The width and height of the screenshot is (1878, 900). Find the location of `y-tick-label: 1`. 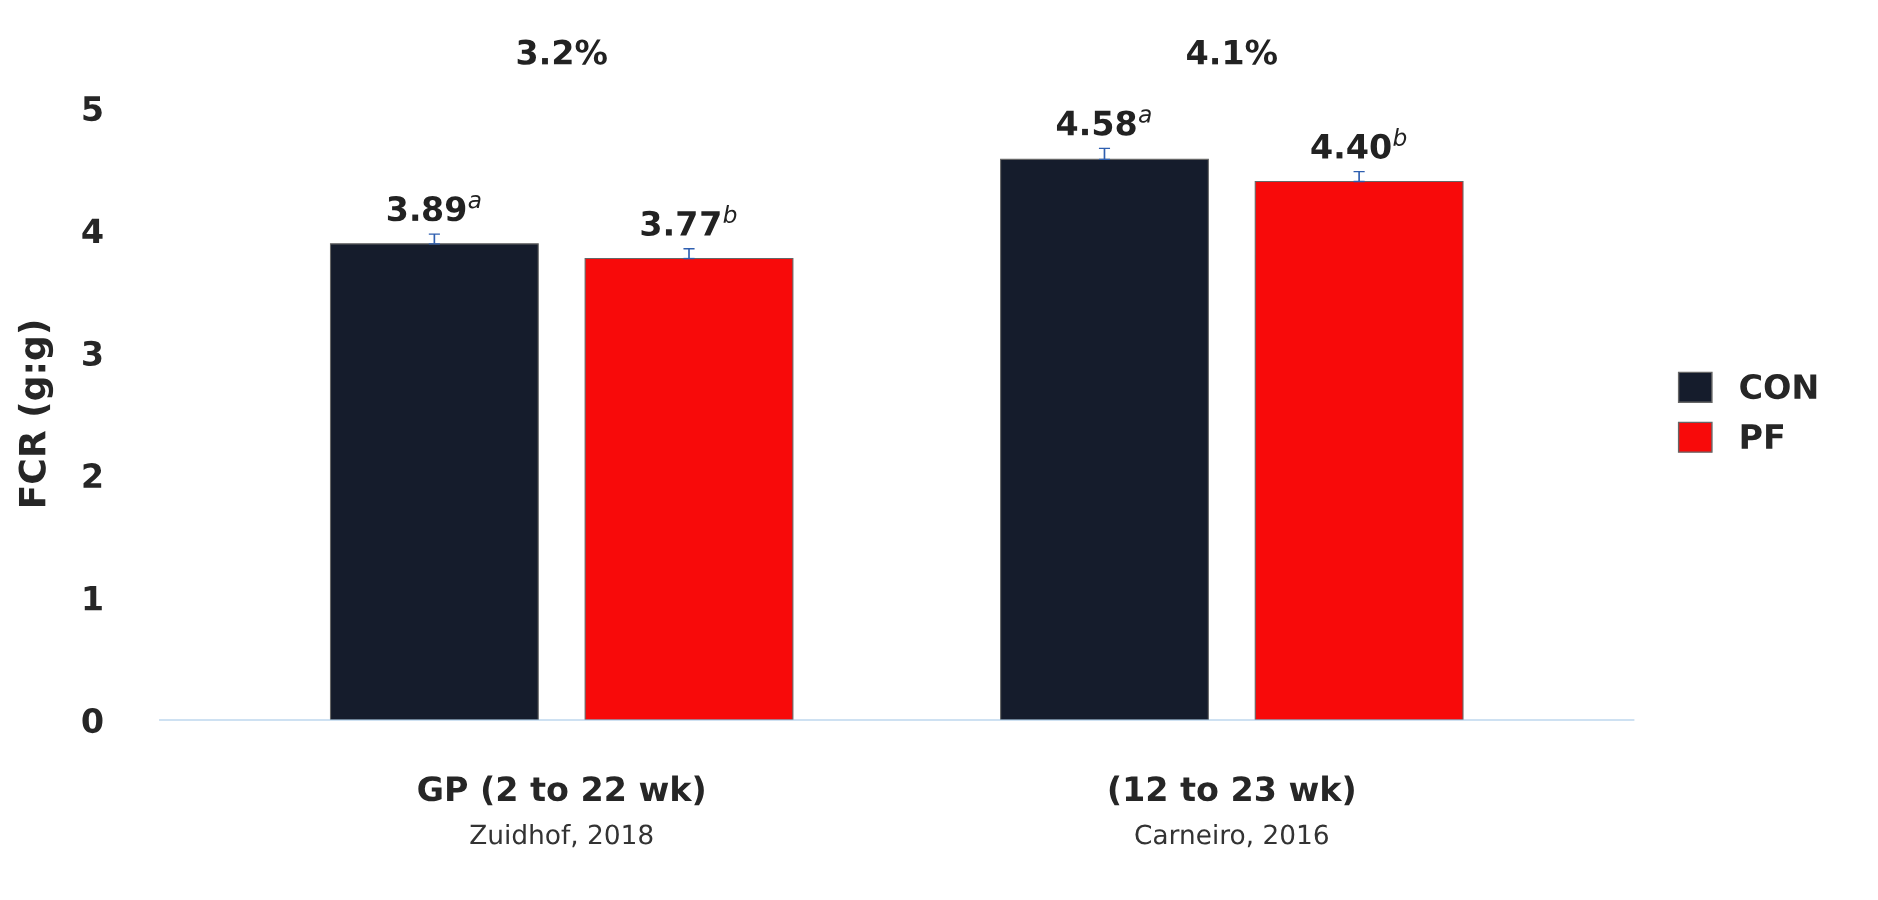

y-tick-label: 1 is located at coordinates (93, 598).